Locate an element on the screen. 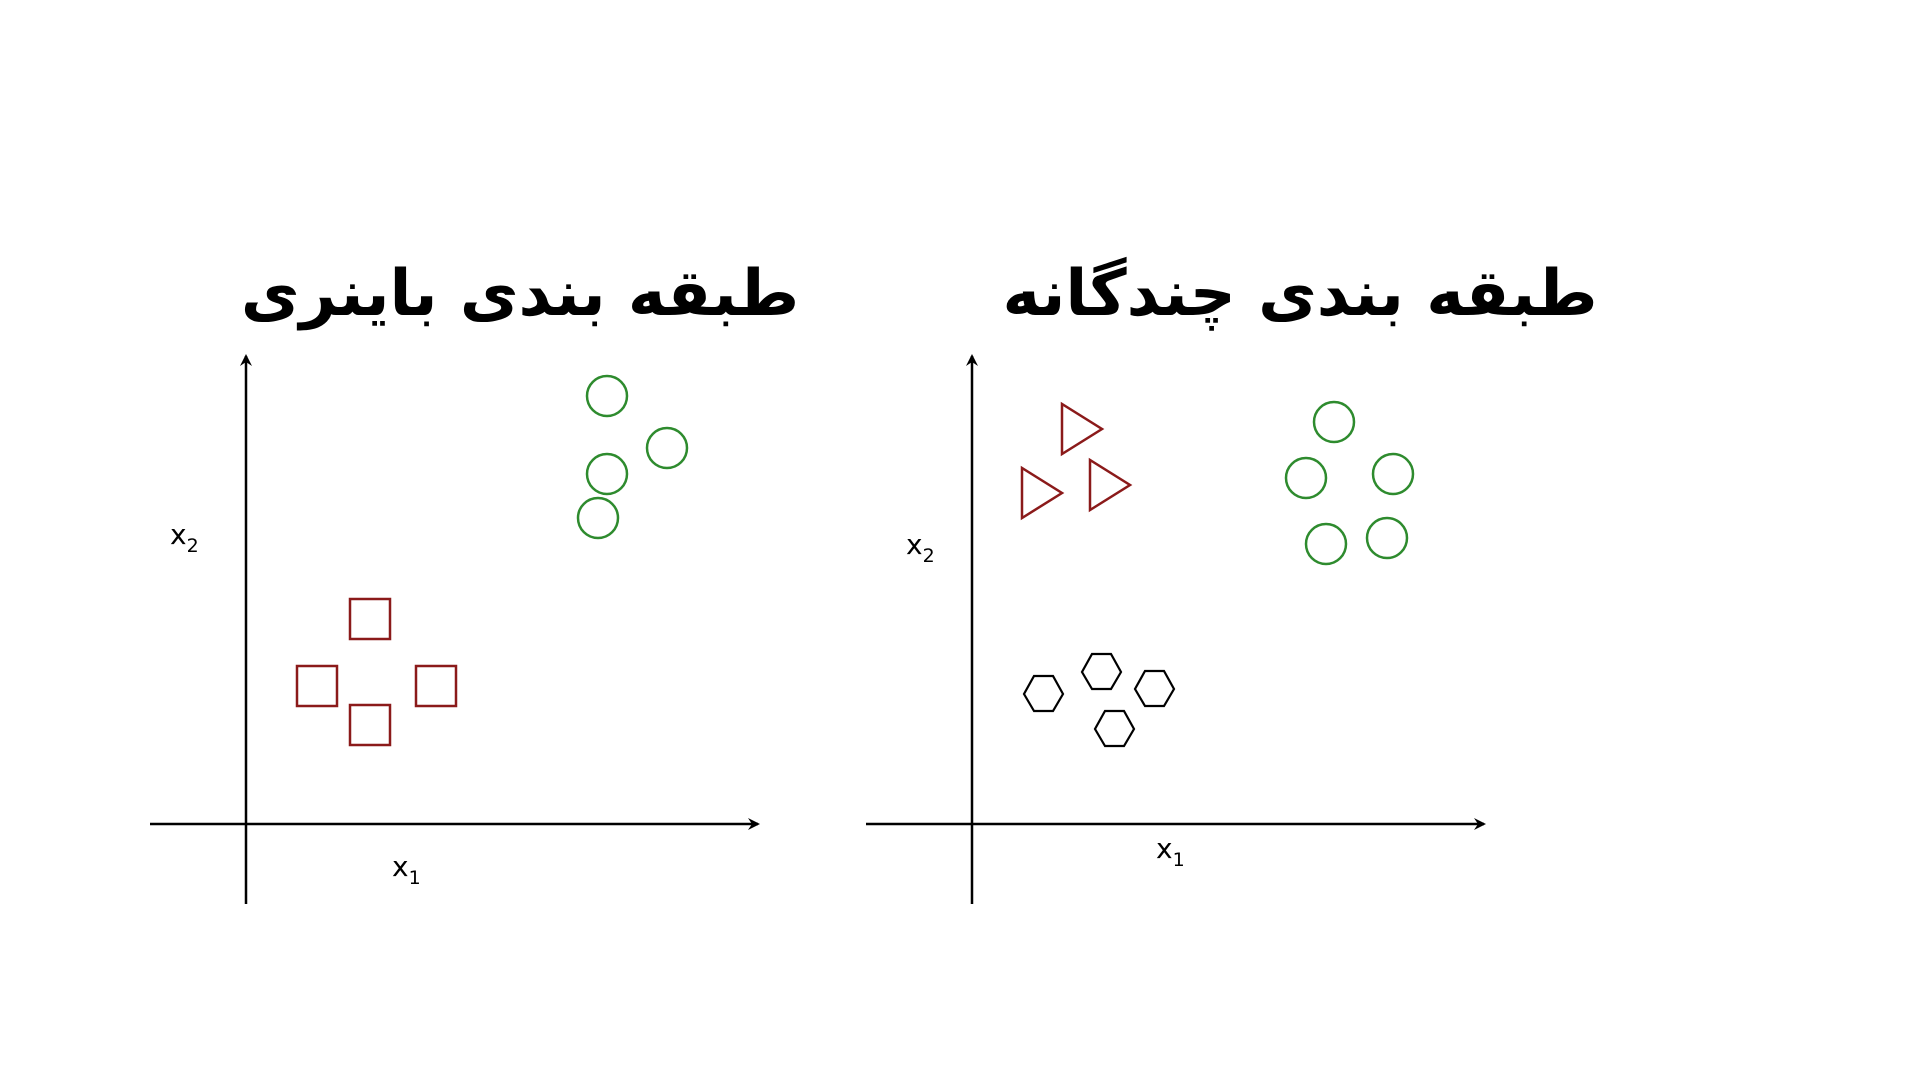  multi-circle-class is located at coordinates (1349, 483).